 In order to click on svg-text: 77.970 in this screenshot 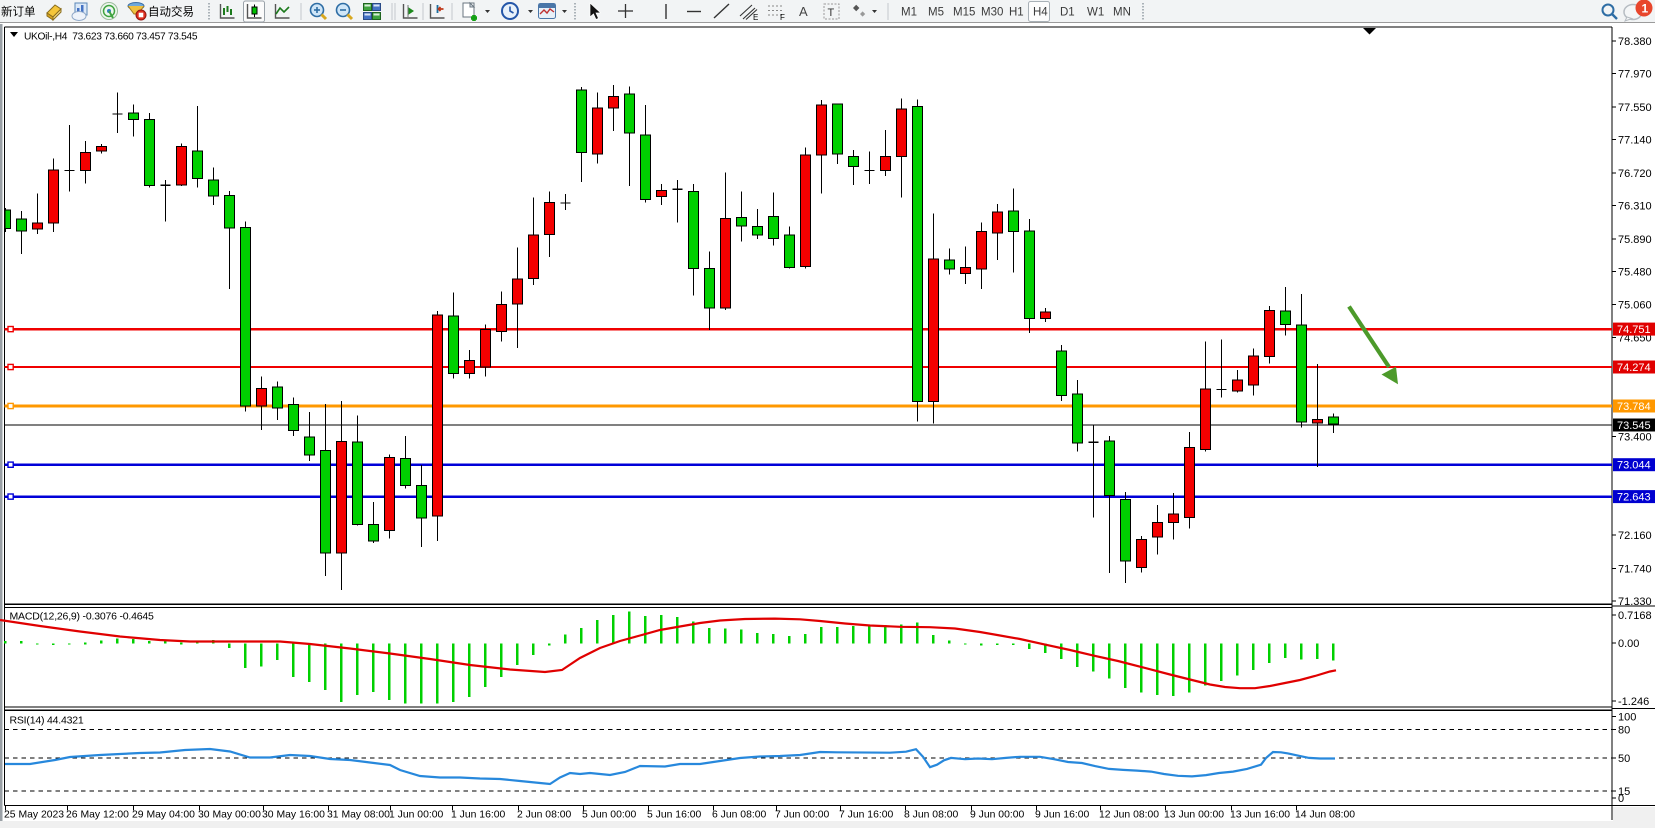, I will do `click(1635, 75)`.